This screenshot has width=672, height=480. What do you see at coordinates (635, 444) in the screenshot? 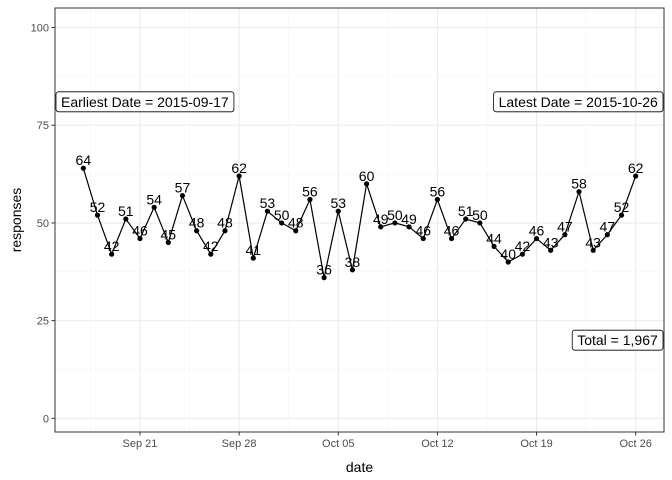
I see `x-tick-label: Oct 26` at bounding box center [635, 444].